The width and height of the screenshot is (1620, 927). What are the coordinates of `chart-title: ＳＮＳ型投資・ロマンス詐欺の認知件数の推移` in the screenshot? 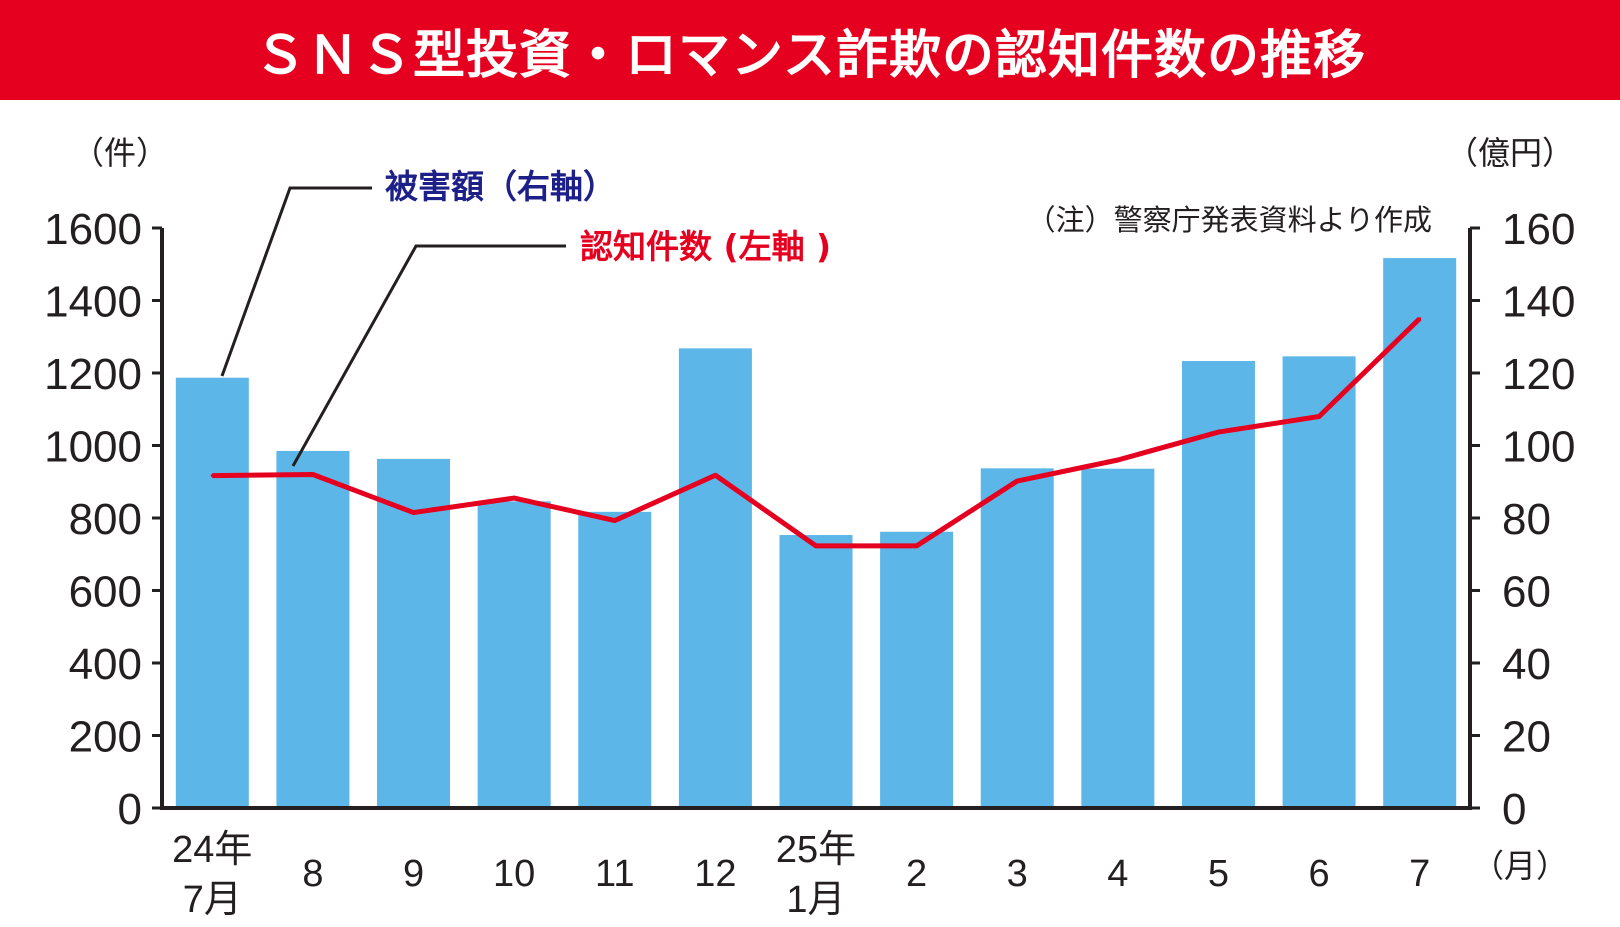 It's located at (810, 55).